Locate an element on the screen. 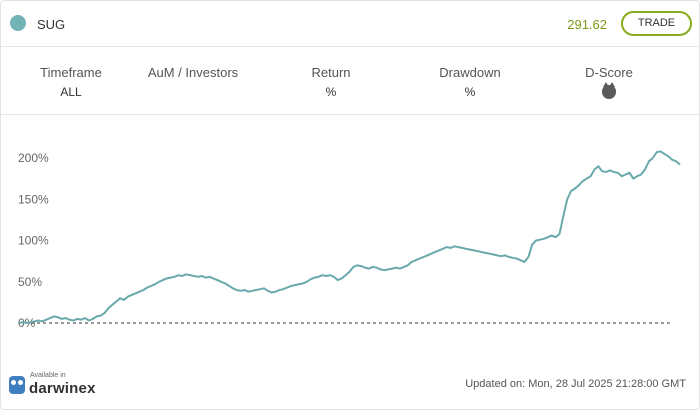 The width and height of the screenshot is (700, 410). stat-timeframe: Timeframe ALL is located at coordinates (71, 83).